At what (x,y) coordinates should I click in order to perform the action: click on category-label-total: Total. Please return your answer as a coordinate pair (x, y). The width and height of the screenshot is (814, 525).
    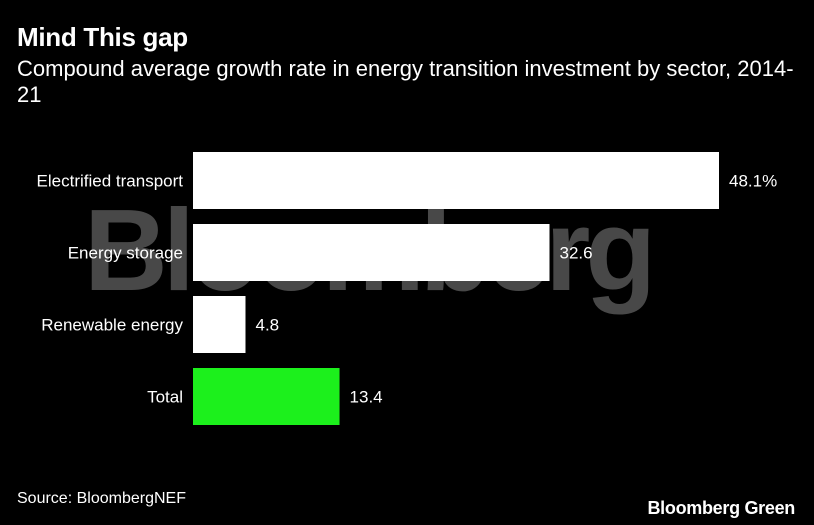
    Looking at the image, I should click on (165, 397).